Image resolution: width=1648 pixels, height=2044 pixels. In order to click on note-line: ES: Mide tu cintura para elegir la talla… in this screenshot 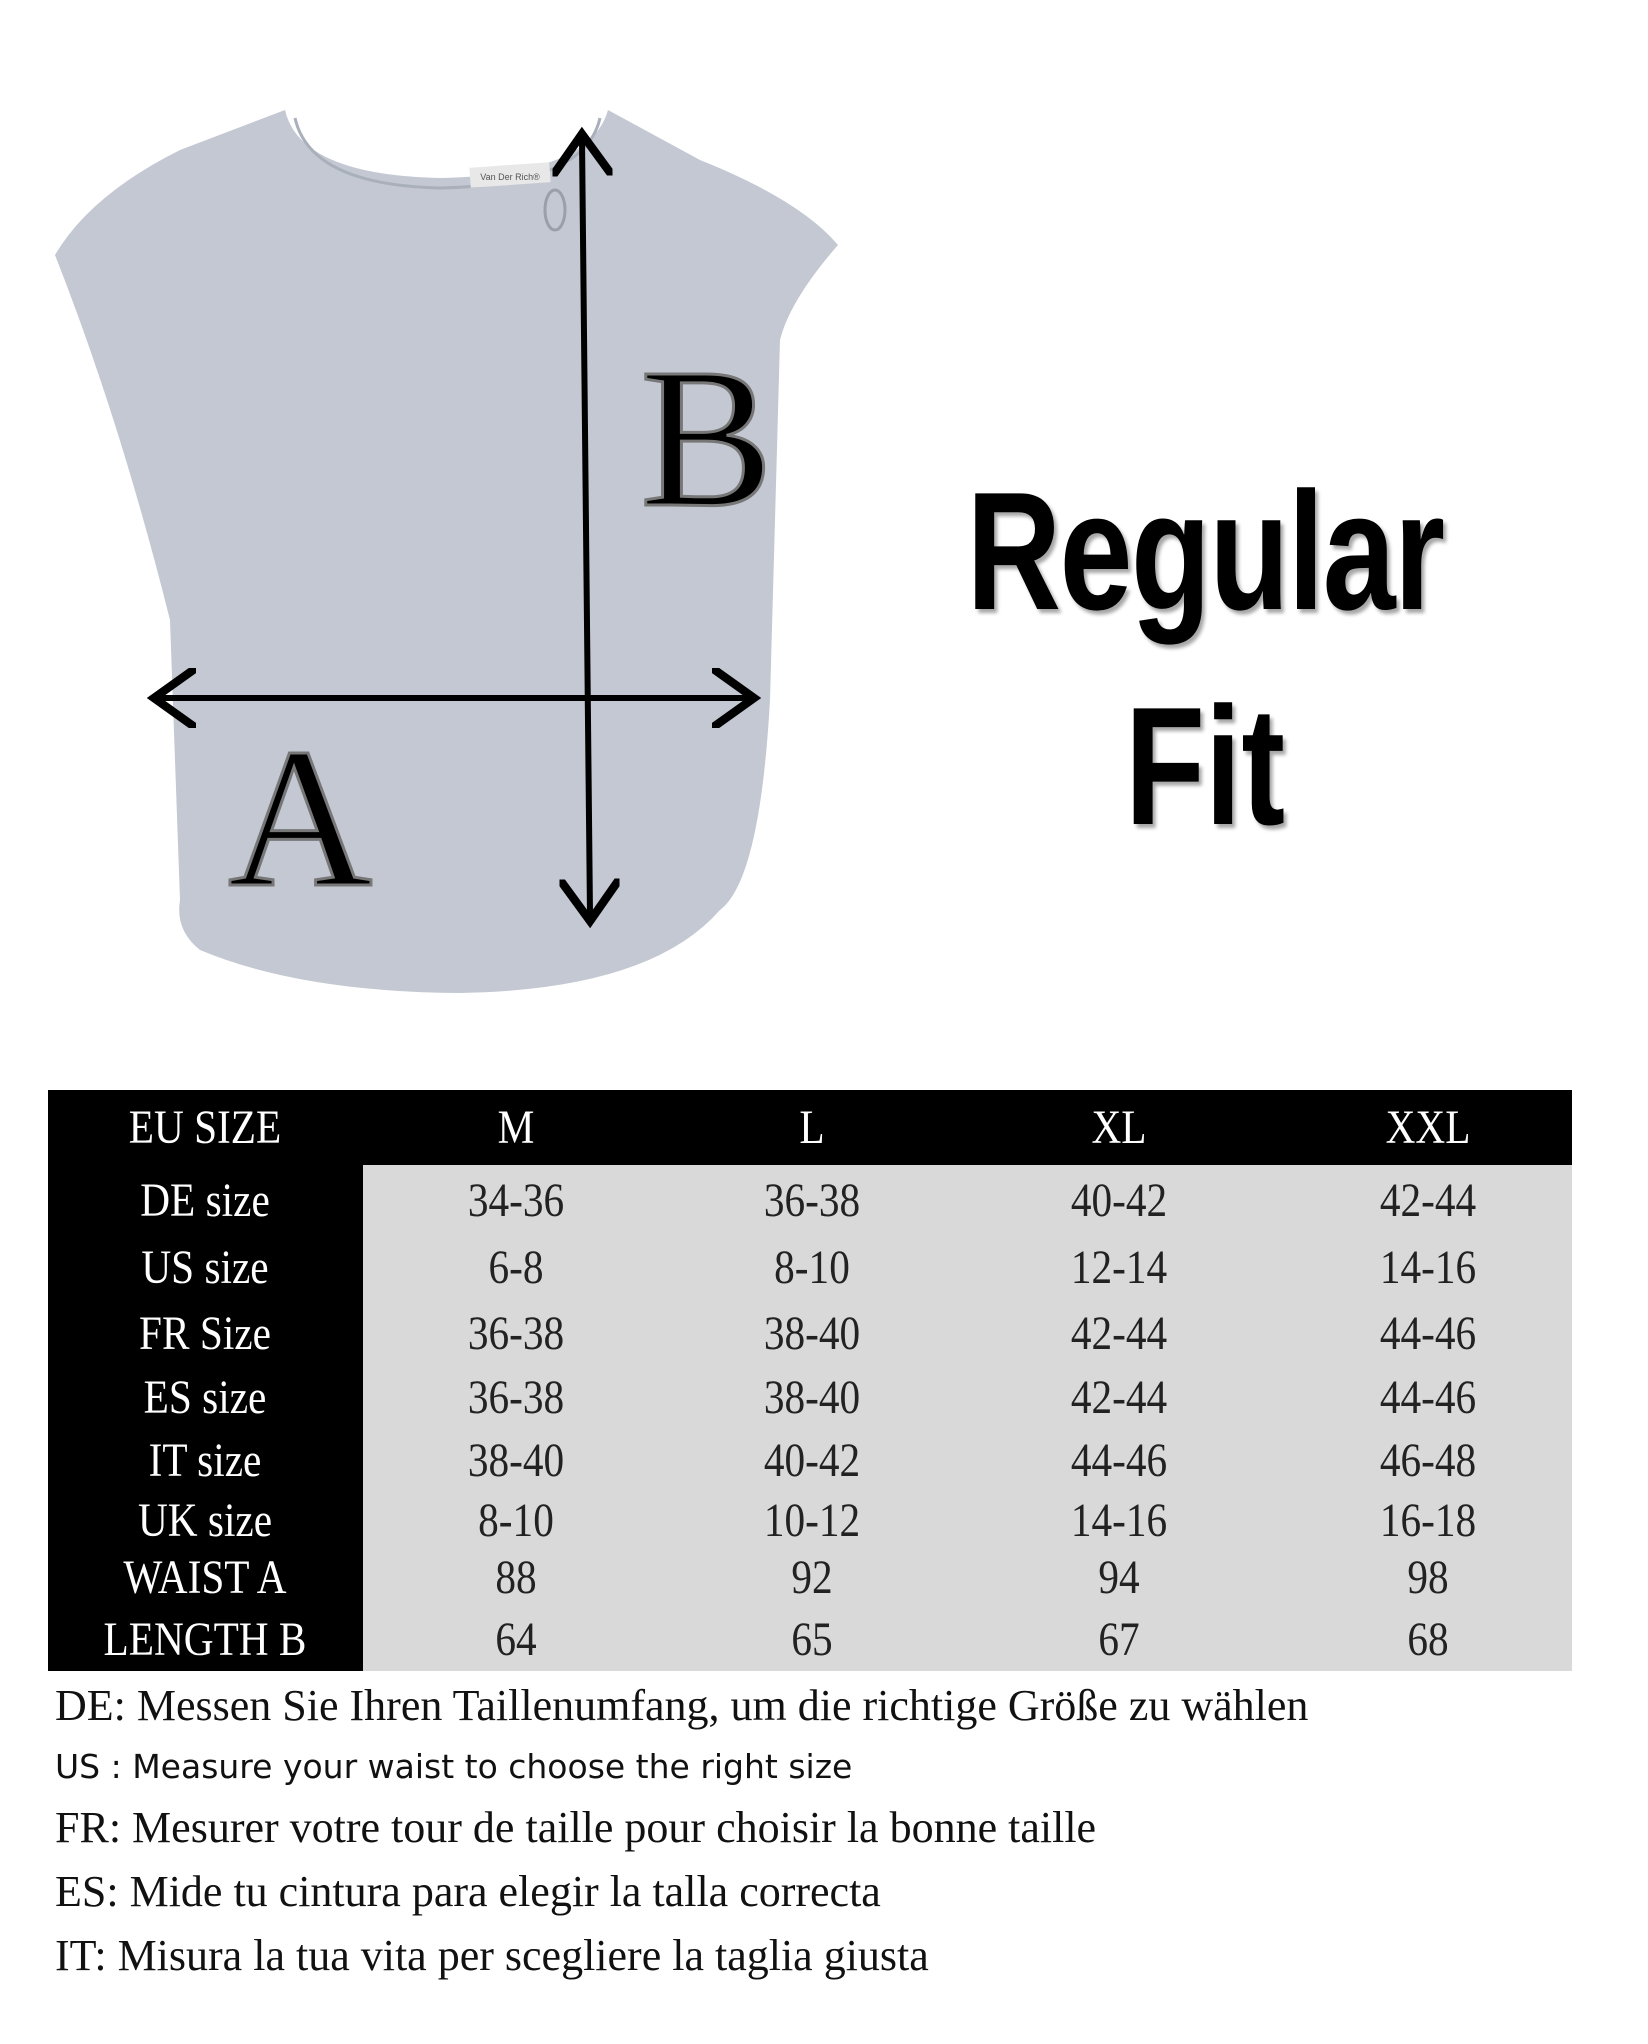, I will do `click(468, 1891)`.